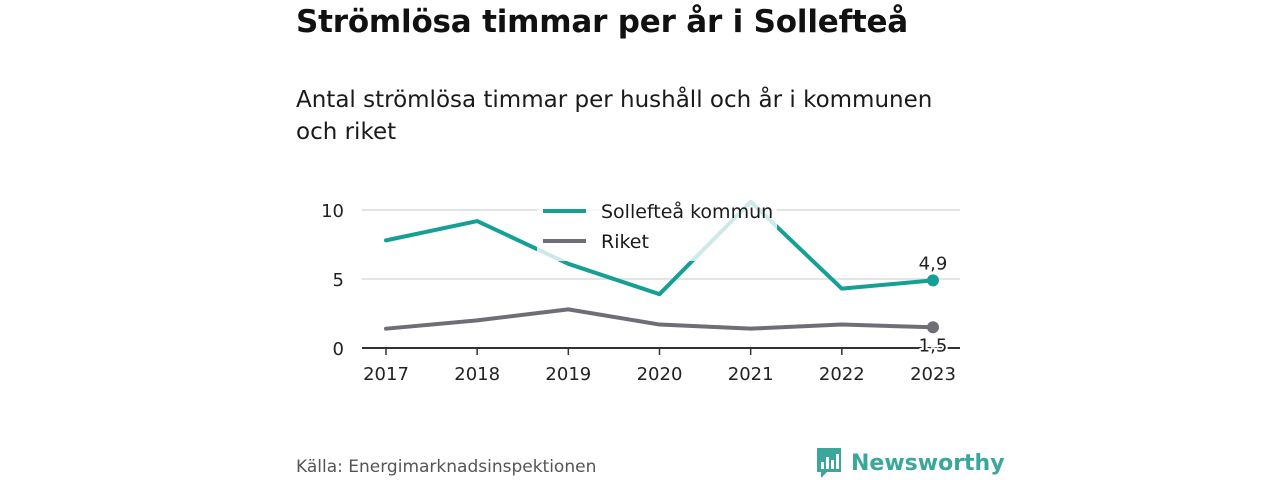 The image size is (1280, 480). I want to click on brand-logo: Newsworthy, so click(910, 463).